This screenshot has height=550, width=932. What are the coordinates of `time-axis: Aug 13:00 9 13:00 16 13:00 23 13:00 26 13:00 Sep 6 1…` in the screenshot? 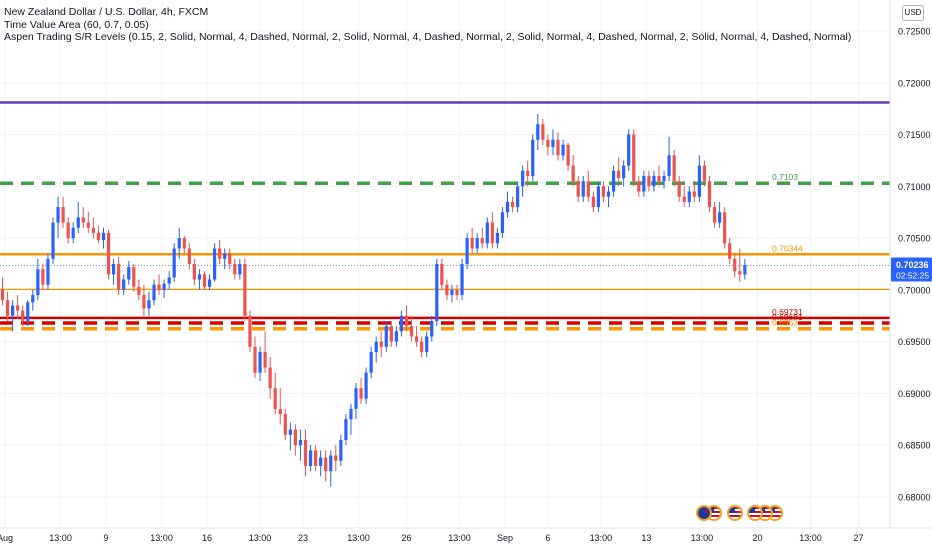 It's located at (466, 538).